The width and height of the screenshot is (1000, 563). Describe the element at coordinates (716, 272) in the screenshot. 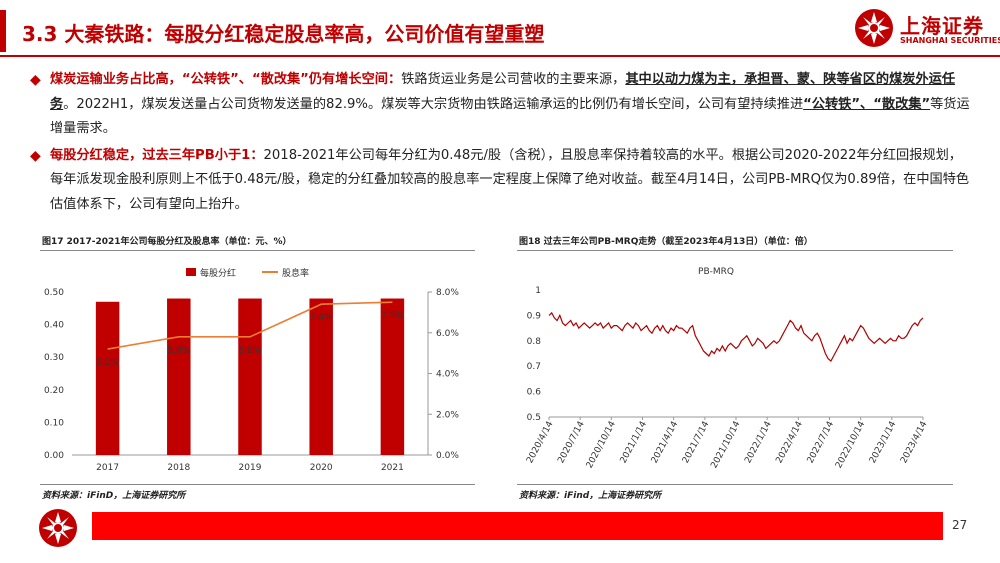

I see `chart-title: PB-MRQ` at that location.